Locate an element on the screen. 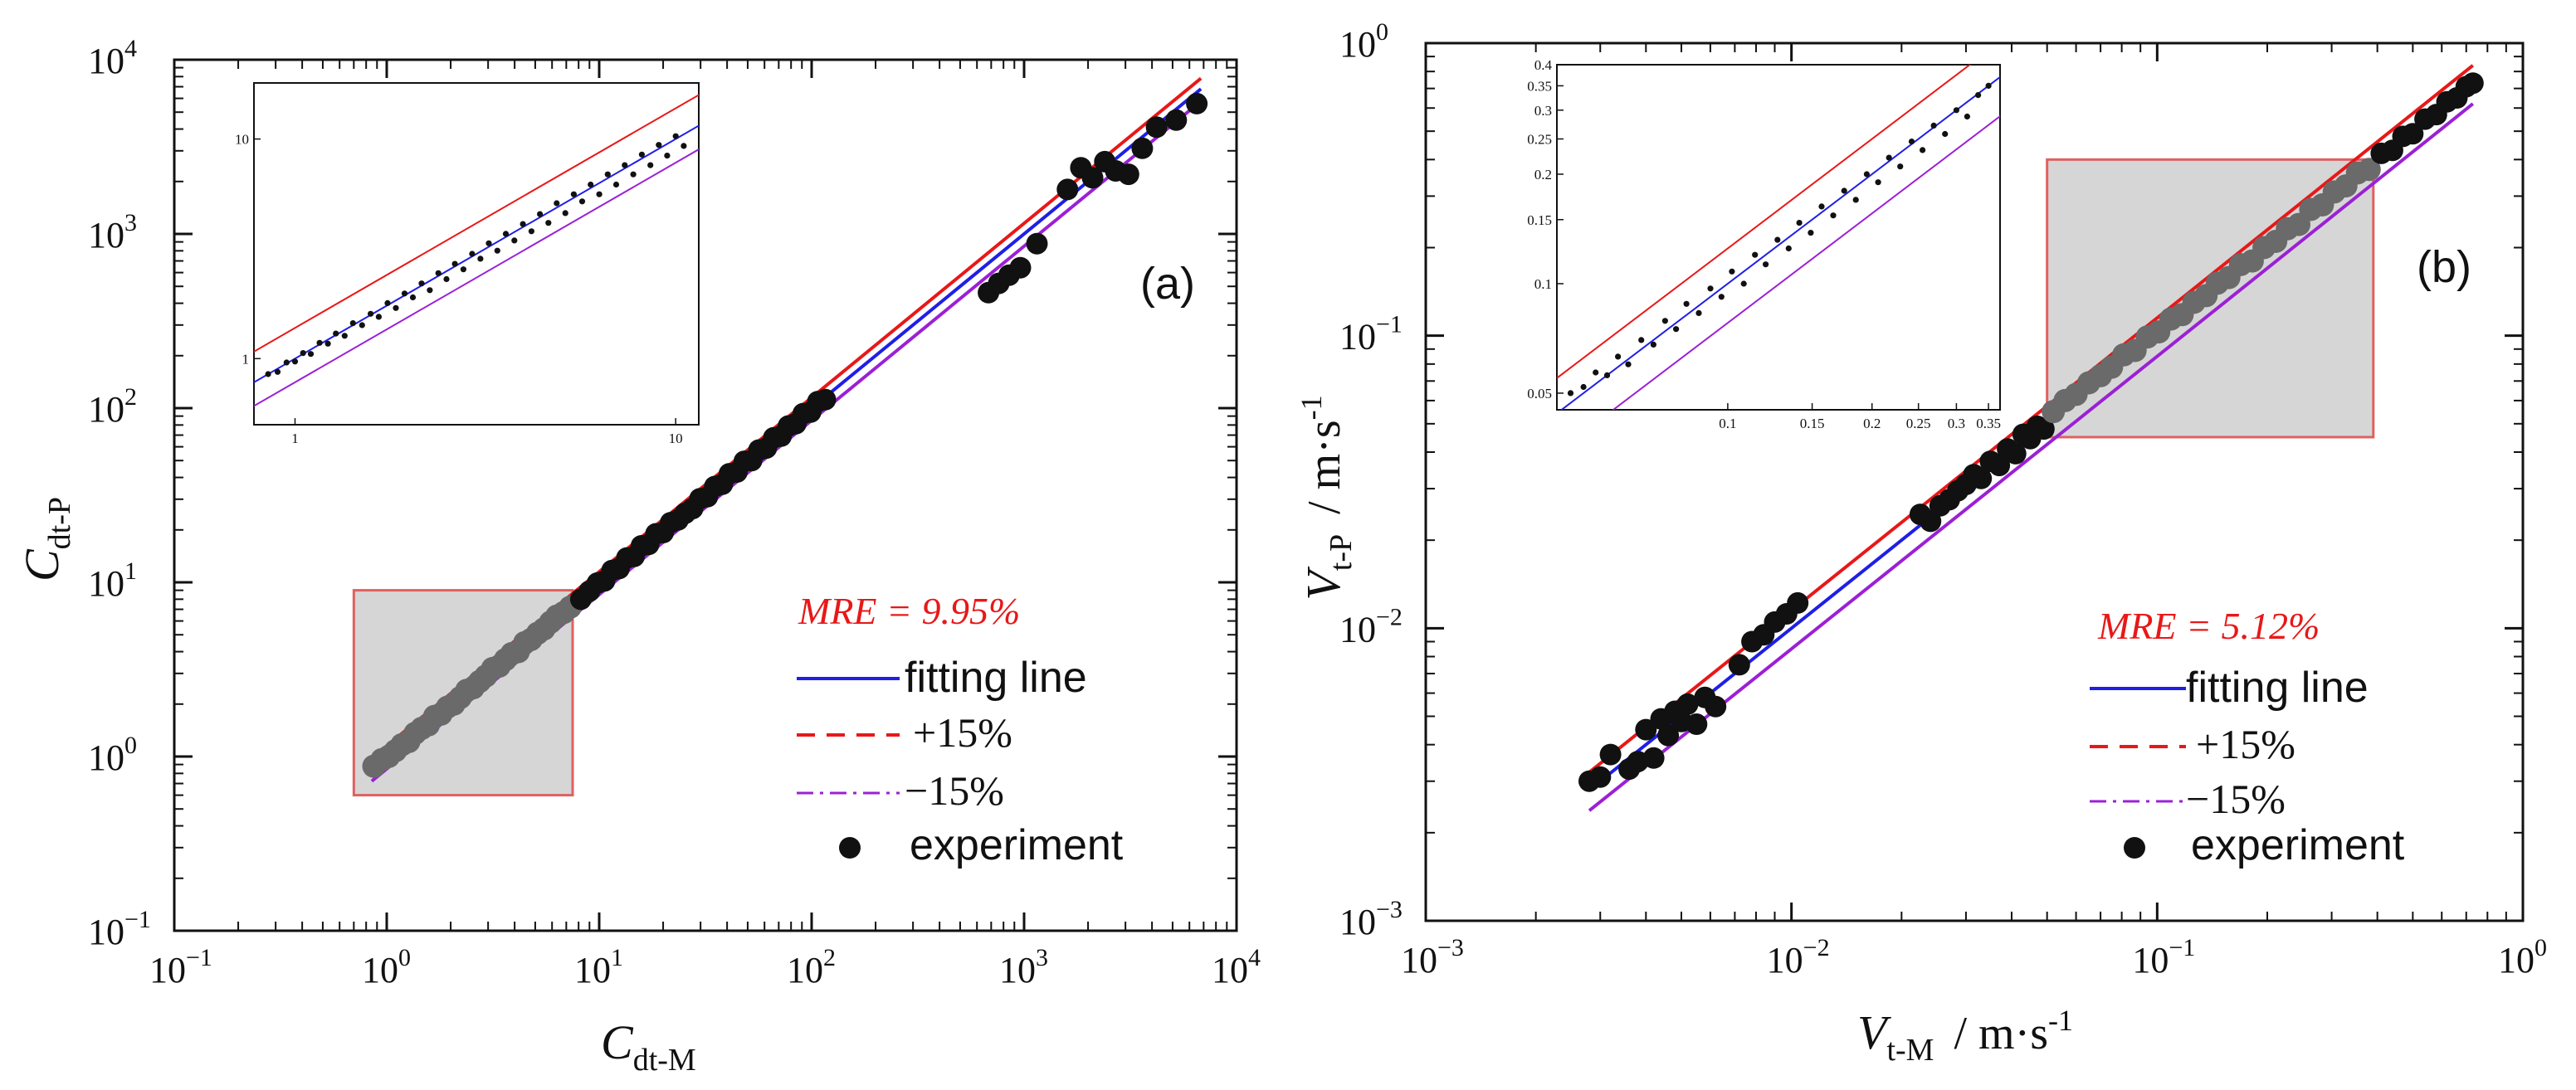 This screenshot has height=1090, width=2576. inset-x-tick-label: 0.25 is located at coordinates (1919, 423).